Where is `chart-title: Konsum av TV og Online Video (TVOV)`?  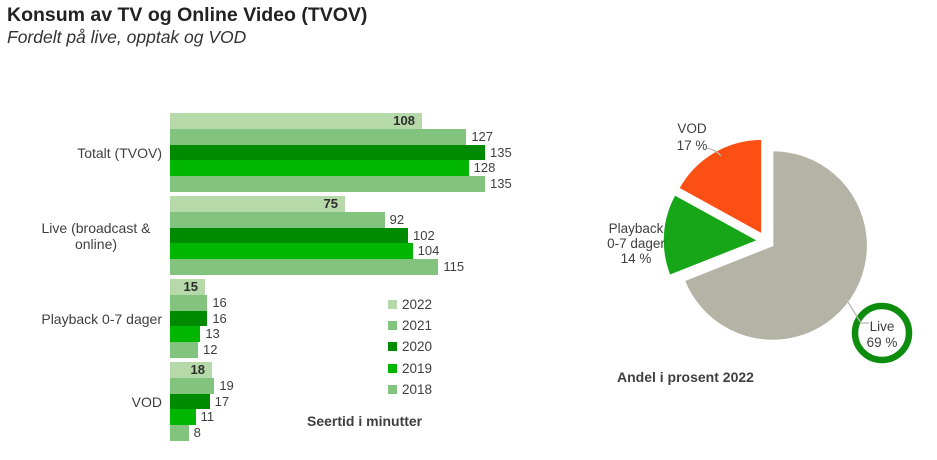
chart-title: Konsum av TV og Online Video (TVOV) is located at coordinates (187, 15).